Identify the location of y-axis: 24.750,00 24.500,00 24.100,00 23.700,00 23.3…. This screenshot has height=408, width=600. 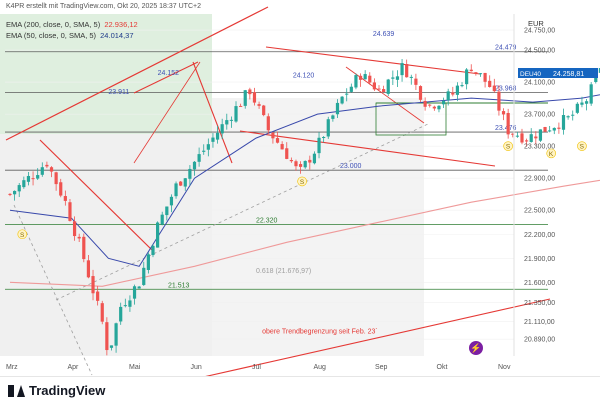
(534, 185).